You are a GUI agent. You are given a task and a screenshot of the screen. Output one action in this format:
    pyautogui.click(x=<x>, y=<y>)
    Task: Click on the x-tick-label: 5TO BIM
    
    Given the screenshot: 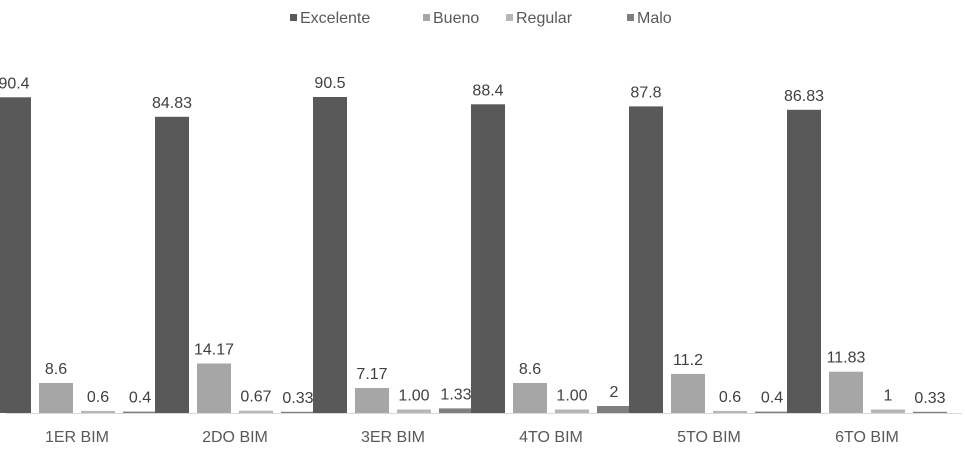 What is the action you would take?
    pyautogui.click(x=709, y=437)
    